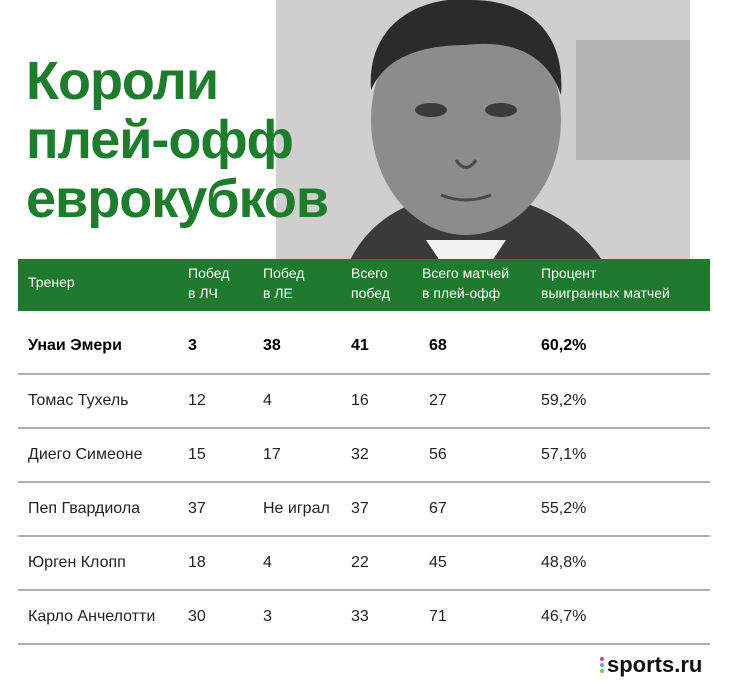  Describe the element at coordinates (438, 454) in the screenshot. I see `cell-total-matches: 56` at that location.